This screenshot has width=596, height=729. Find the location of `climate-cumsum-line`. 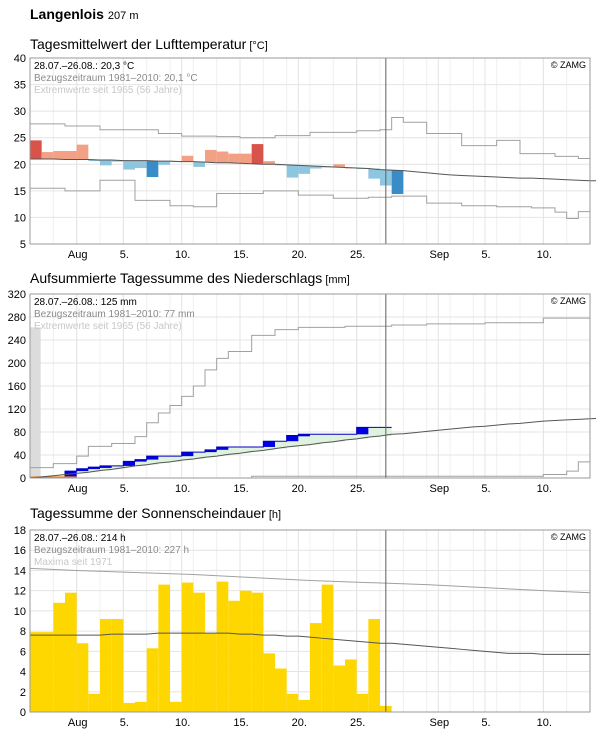

climate-cumsum-line is located at coordinates (312, 448).